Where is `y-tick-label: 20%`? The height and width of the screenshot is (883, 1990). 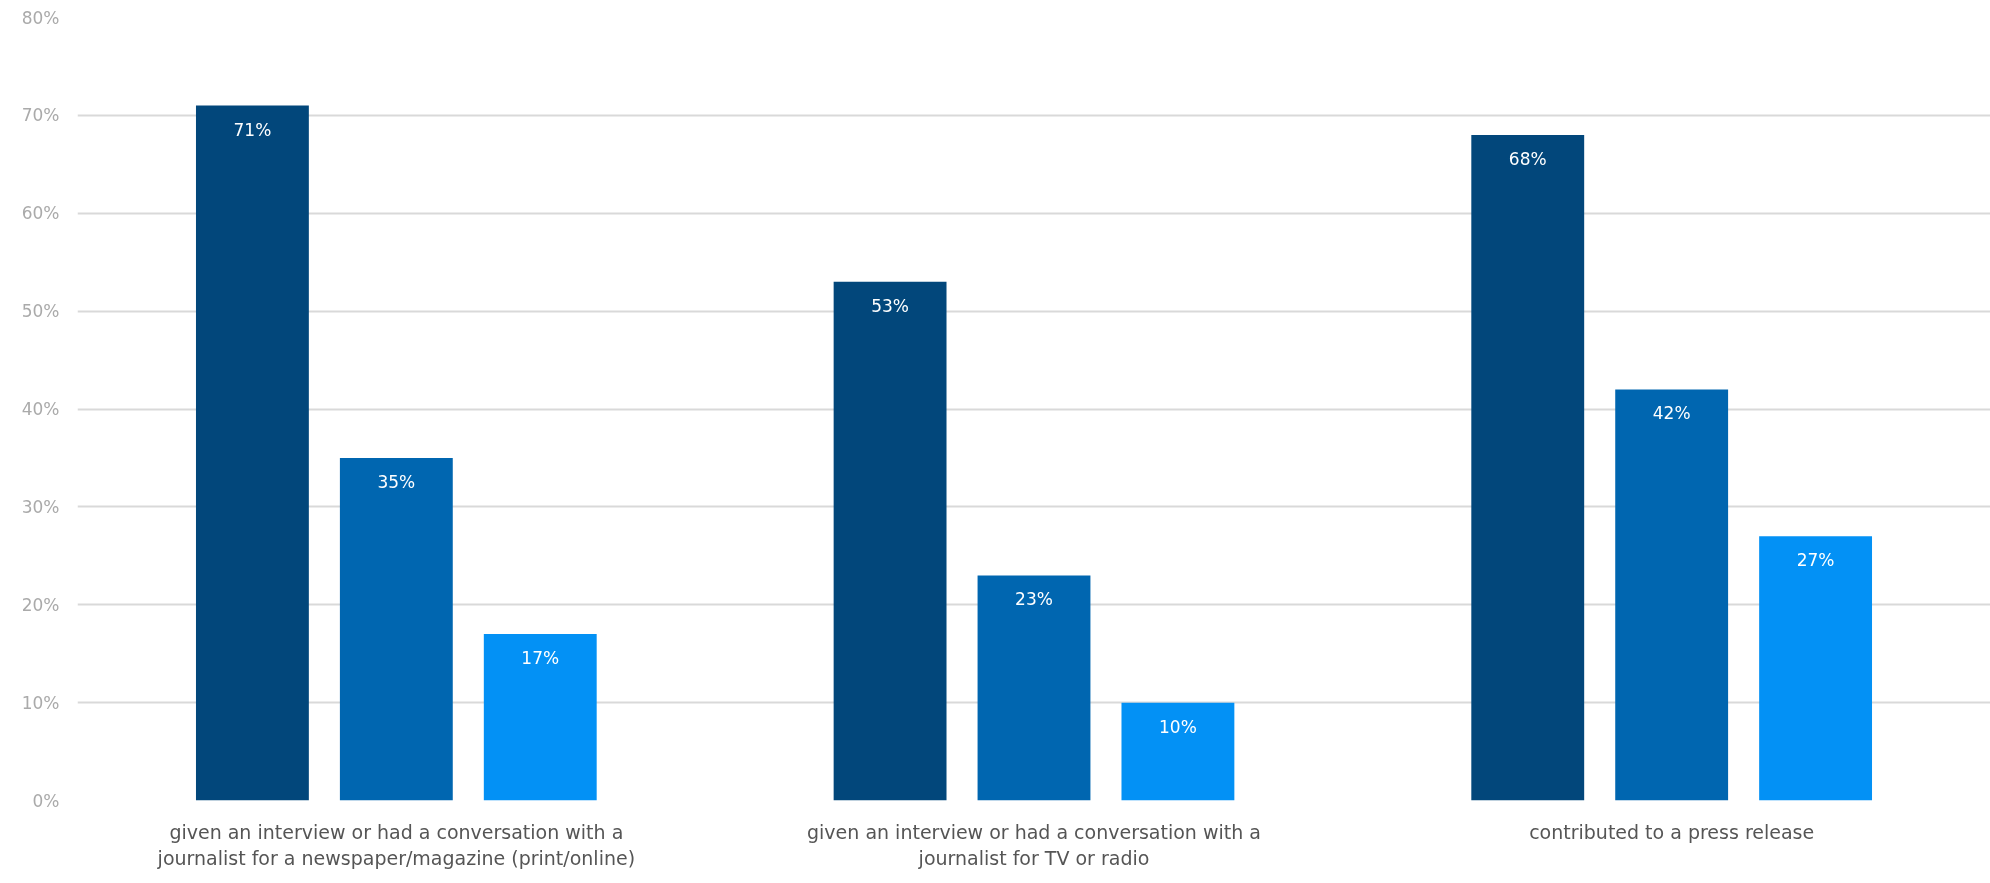 y-tick-label: 20% is located at coordinates (40, 604).